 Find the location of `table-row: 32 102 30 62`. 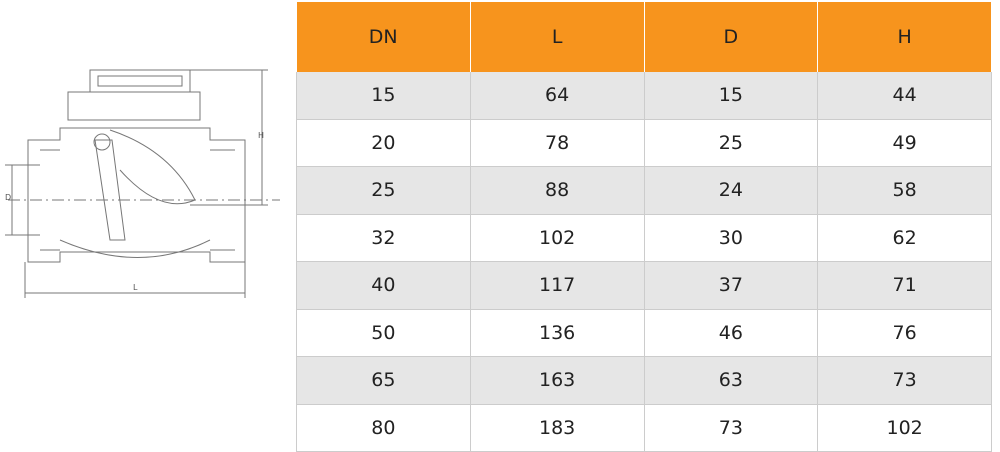

table-row: 32 102 30 62 is located at coordinates (644, 238).